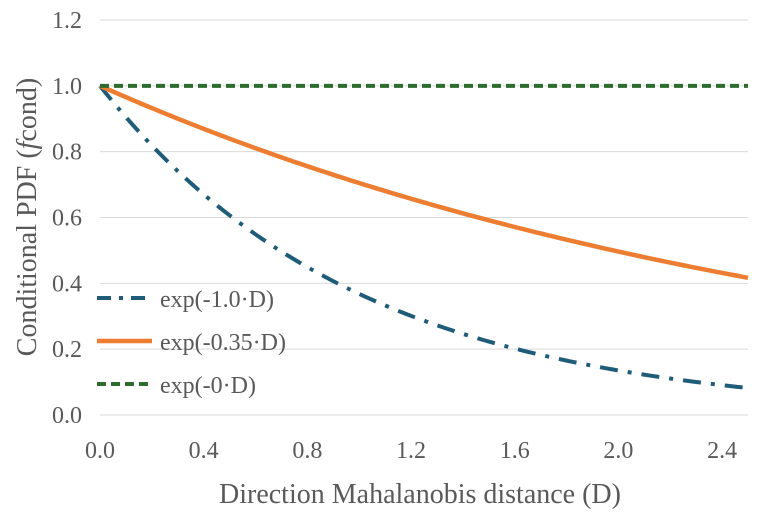 This screenshot has height=512, width=761. I want to click on y-tick-label: 1.0, so click(67, 87).